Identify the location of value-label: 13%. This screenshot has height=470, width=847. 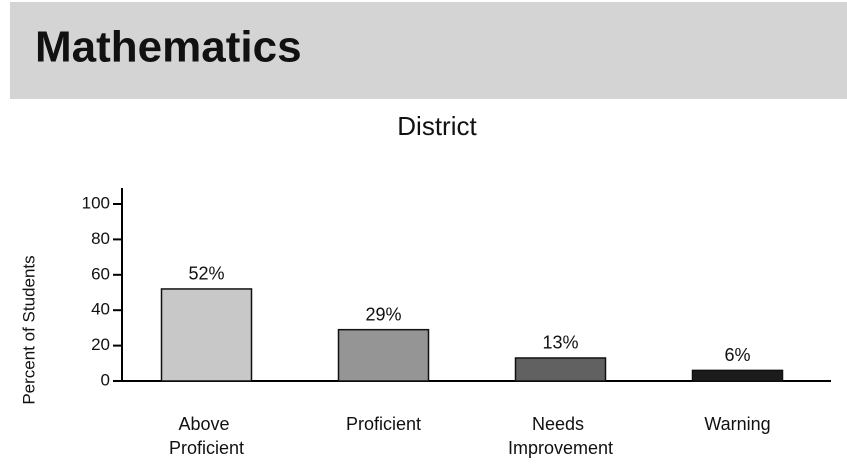
(560, 343).